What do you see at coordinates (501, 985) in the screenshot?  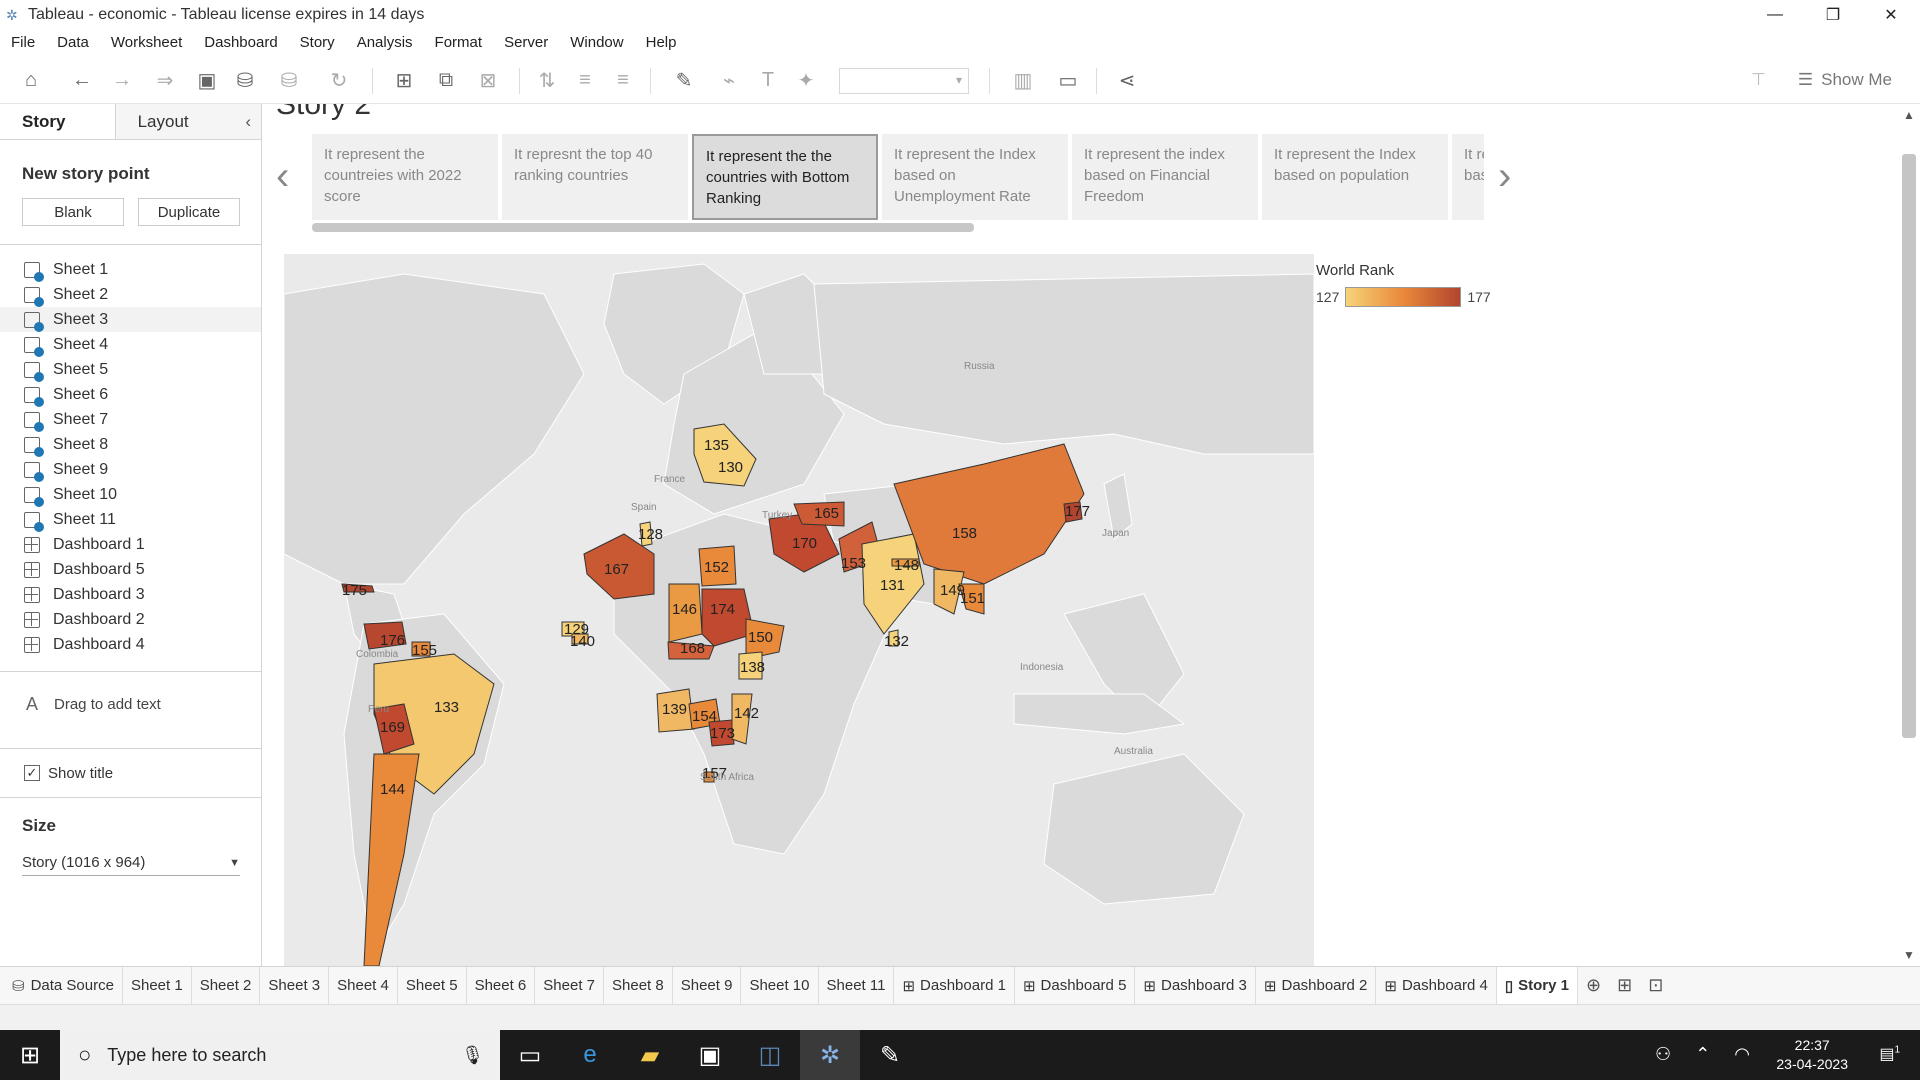 I see `sheet-tab: Sheet 6` at bounding box center [501, 985].